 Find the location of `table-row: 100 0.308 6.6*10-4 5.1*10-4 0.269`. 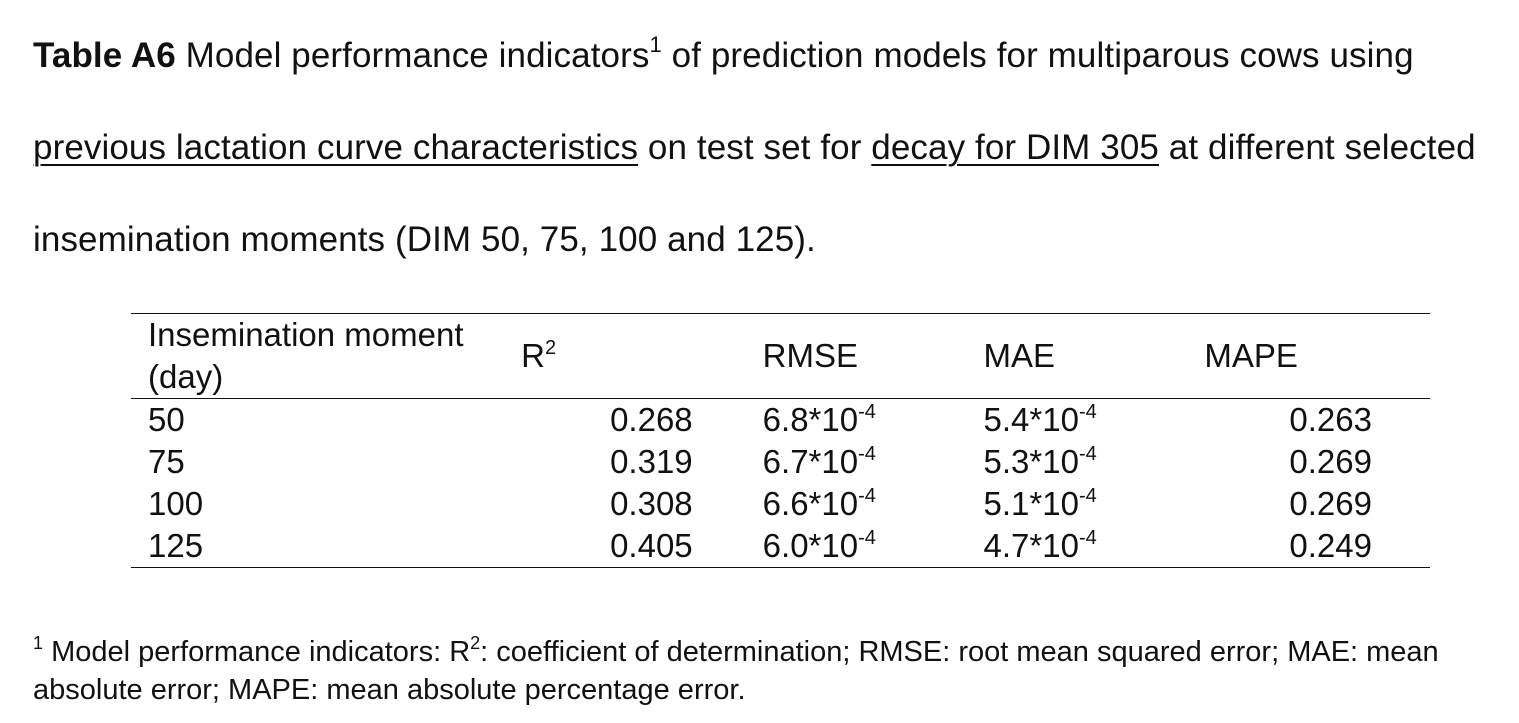

table-row: 100 0.308 6.6*10-4 5.1*10-4 0.269 is located at coordinates (780, 504).